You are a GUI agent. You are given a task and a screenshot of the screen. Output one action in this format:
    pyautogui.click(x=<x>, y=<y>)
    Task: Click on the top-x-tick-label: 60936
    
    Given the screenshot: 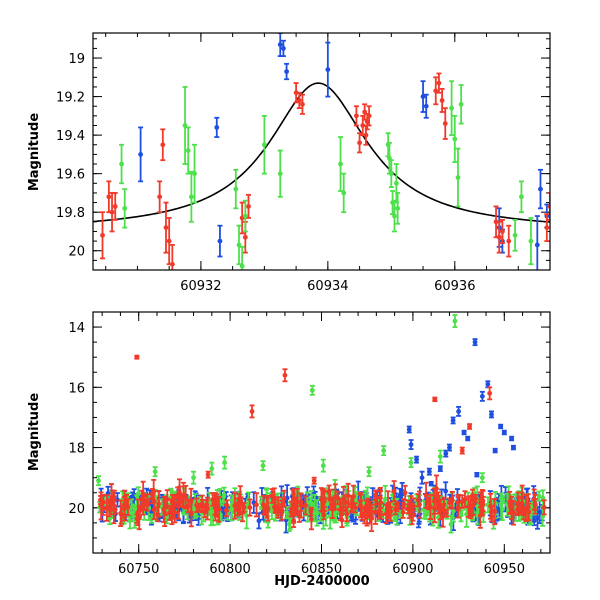 What is the action you would take?
    pyautogui.click(x=454, y=286)
    